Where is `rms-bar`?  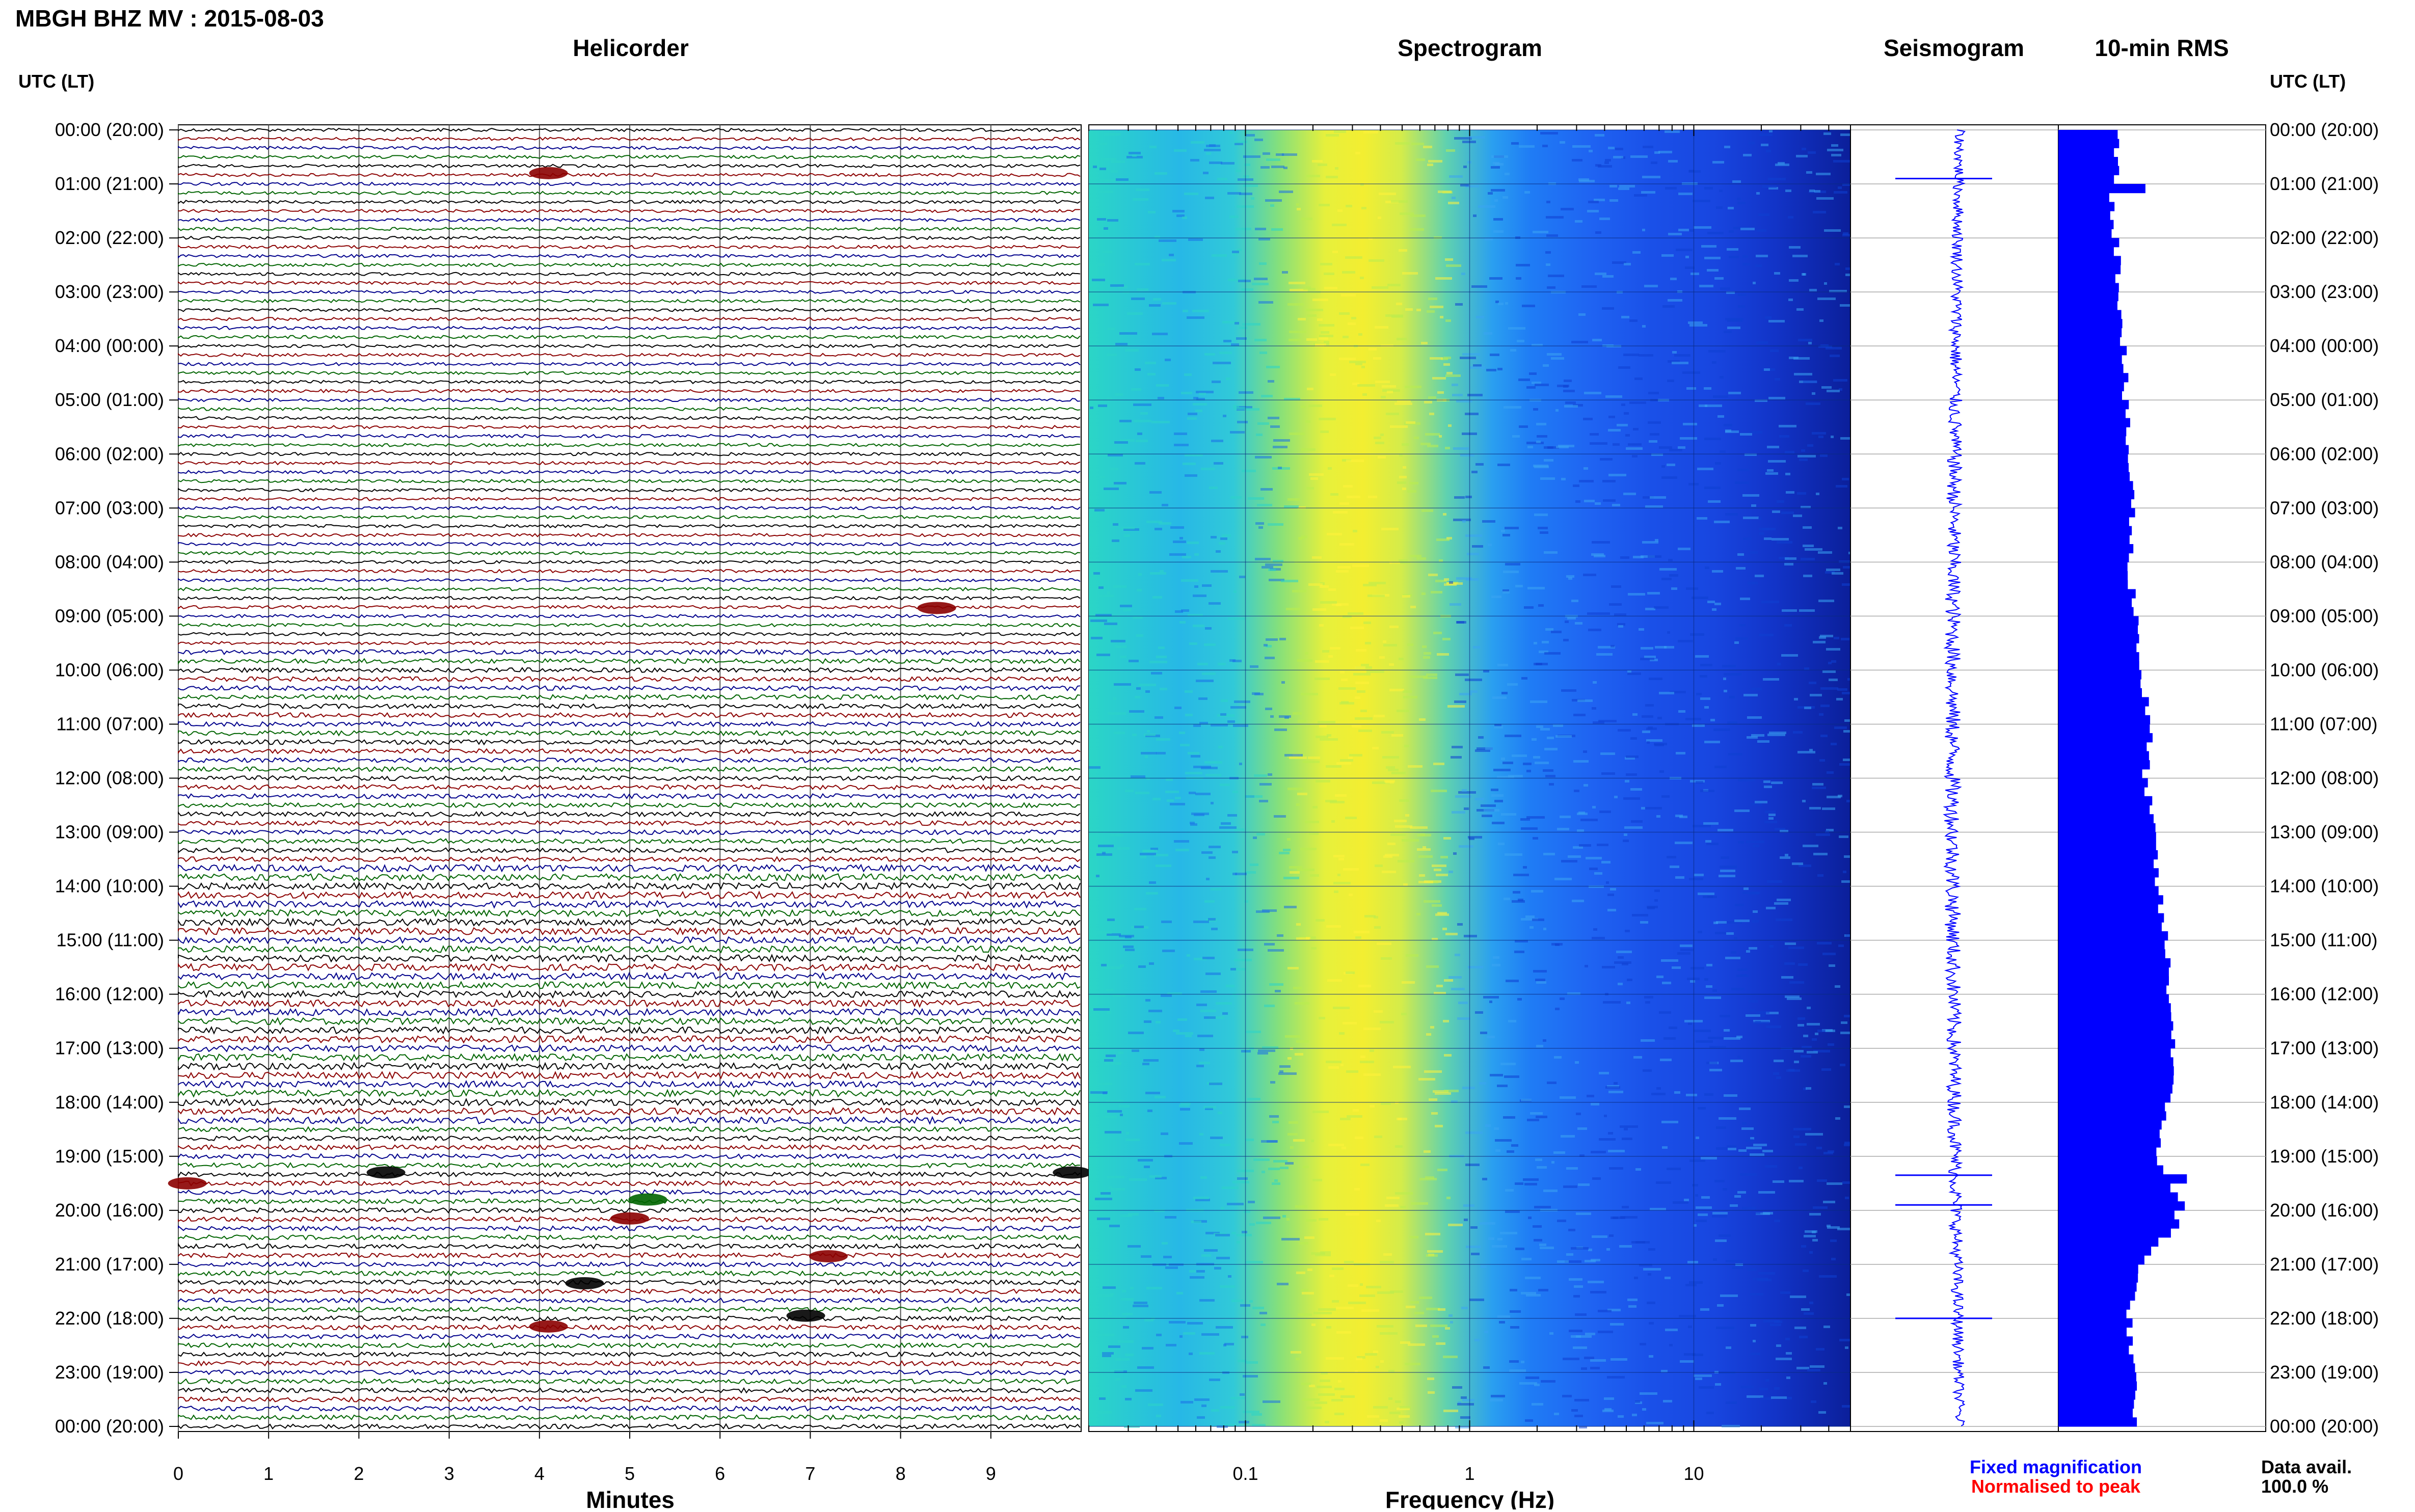 rms-bar is located at coordinates (2094, 476).